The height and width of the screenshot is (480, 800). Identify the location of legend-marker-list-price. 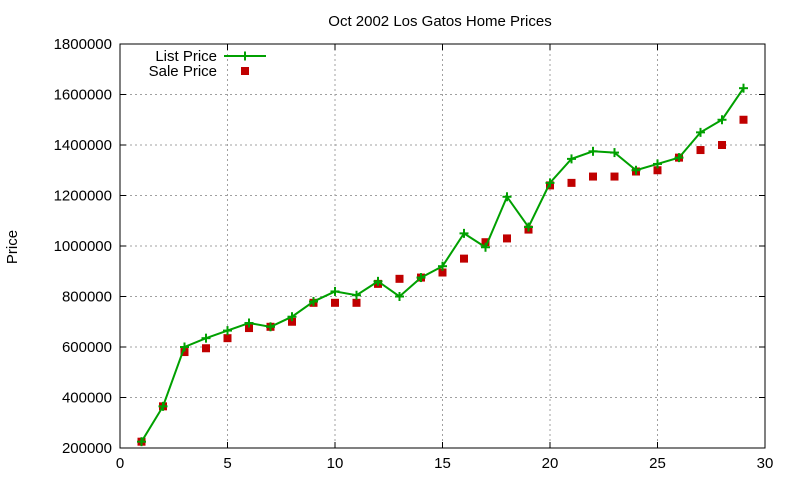
(245, 56).